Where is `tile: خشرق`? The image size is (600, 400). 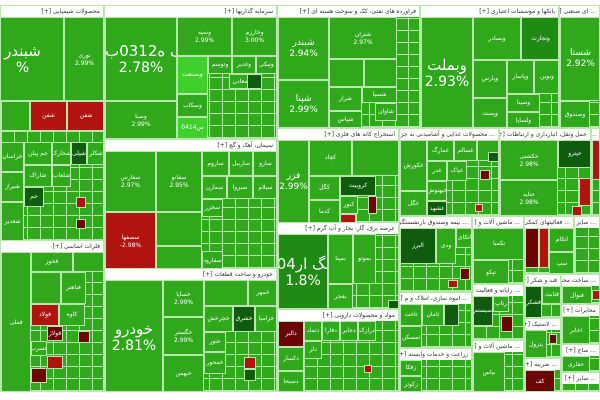 tile: خشرق is located at coordinates (244, 319).